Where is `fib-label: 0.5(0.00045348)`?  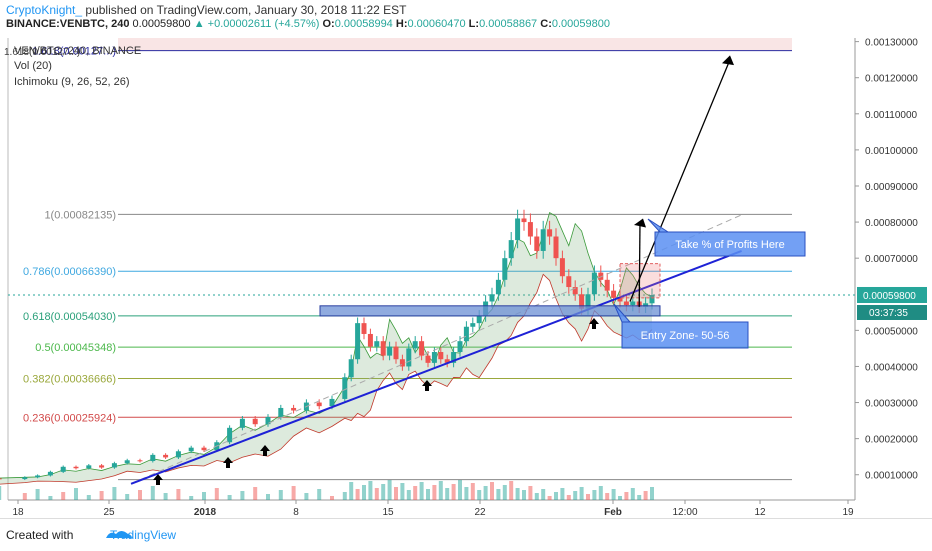 fib-label: 0.5(0.00045348) is located at coordinates (75, 348).